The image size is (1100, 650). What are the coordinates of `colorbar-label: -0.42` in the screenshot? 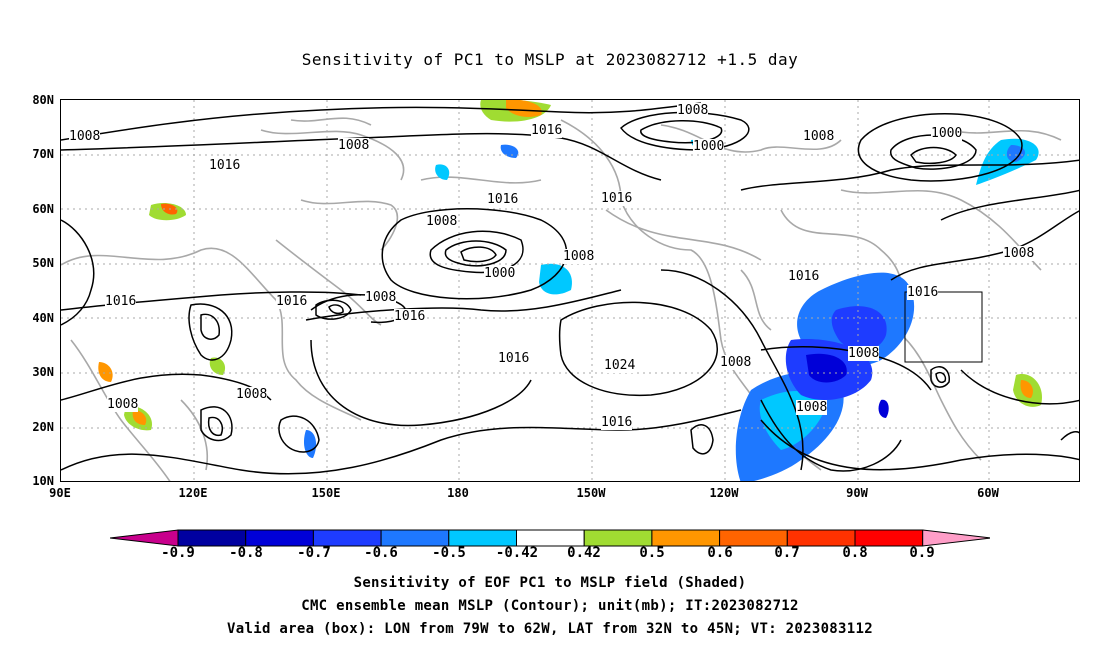 It's located at (517, 553).